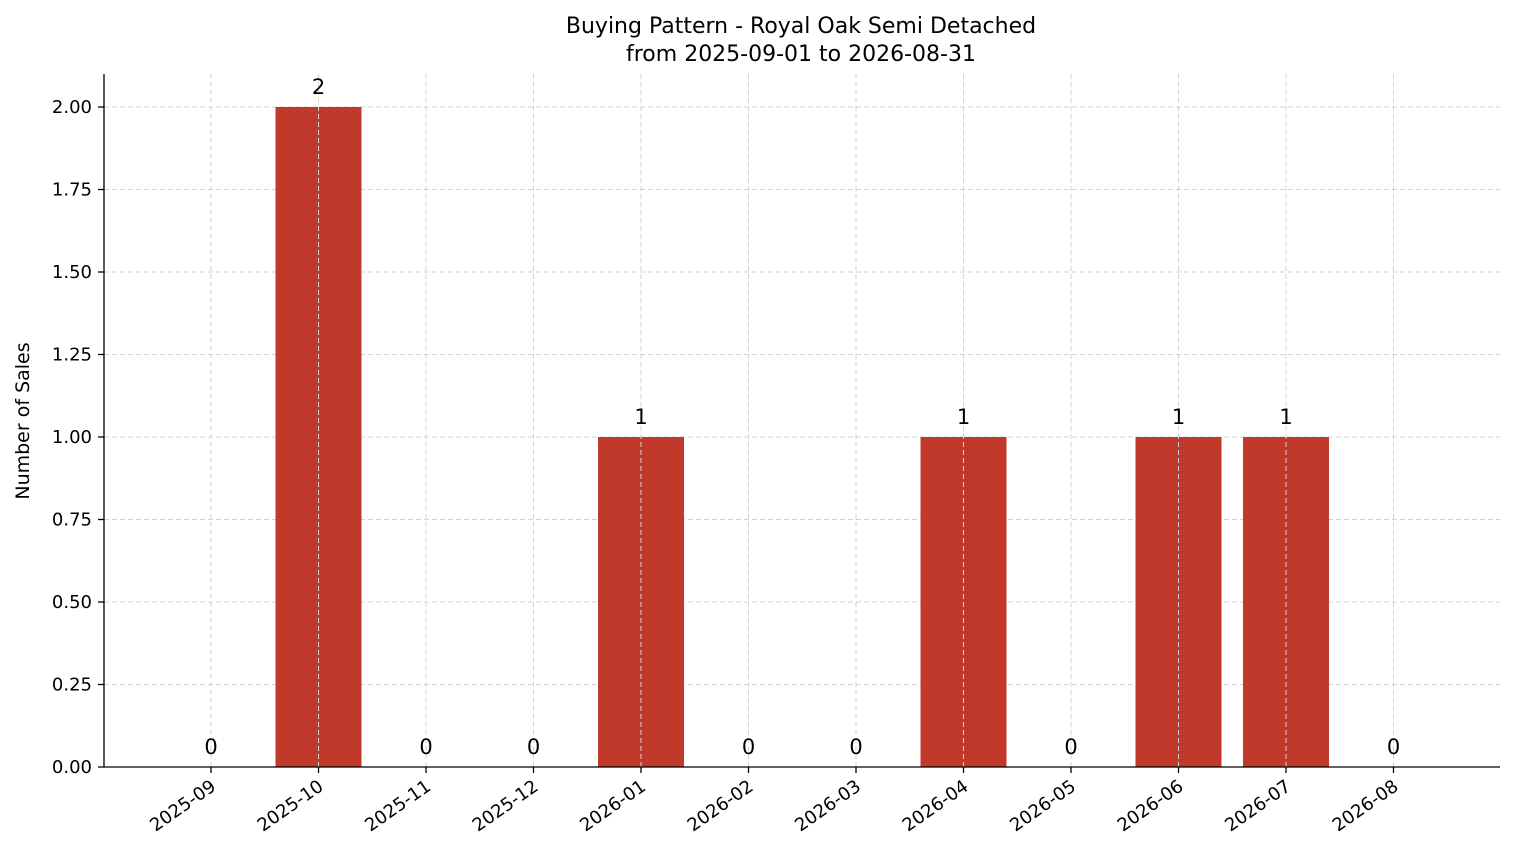 This screenshot has width=1514, height=863. I want to click on y-tick-label: 1.00, so click(72, 437).